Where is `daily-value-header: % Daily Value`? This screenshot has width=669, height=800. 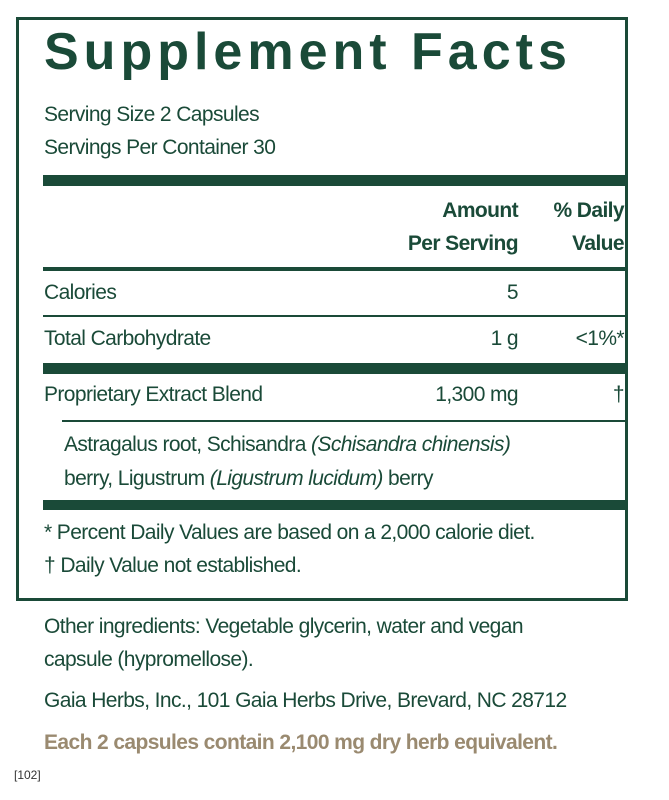
daily-value-header: % Daily Value is located at coordinates (589, 227).